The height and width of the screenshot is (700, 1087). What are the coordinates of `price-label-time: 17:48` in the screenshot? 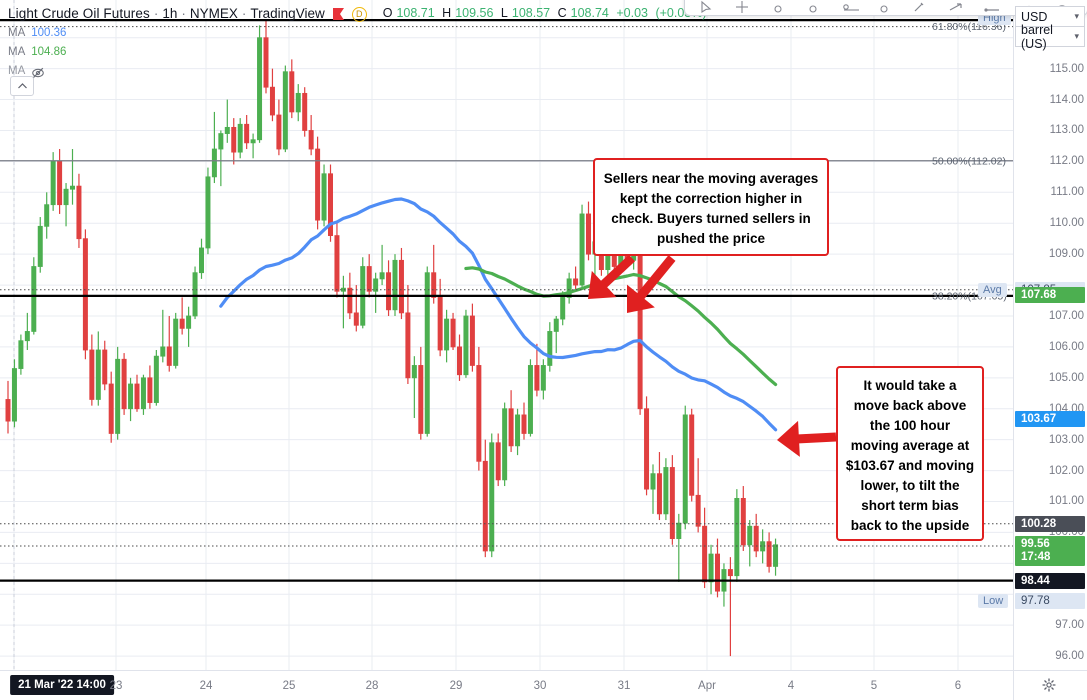 It's located at (1036, 557).